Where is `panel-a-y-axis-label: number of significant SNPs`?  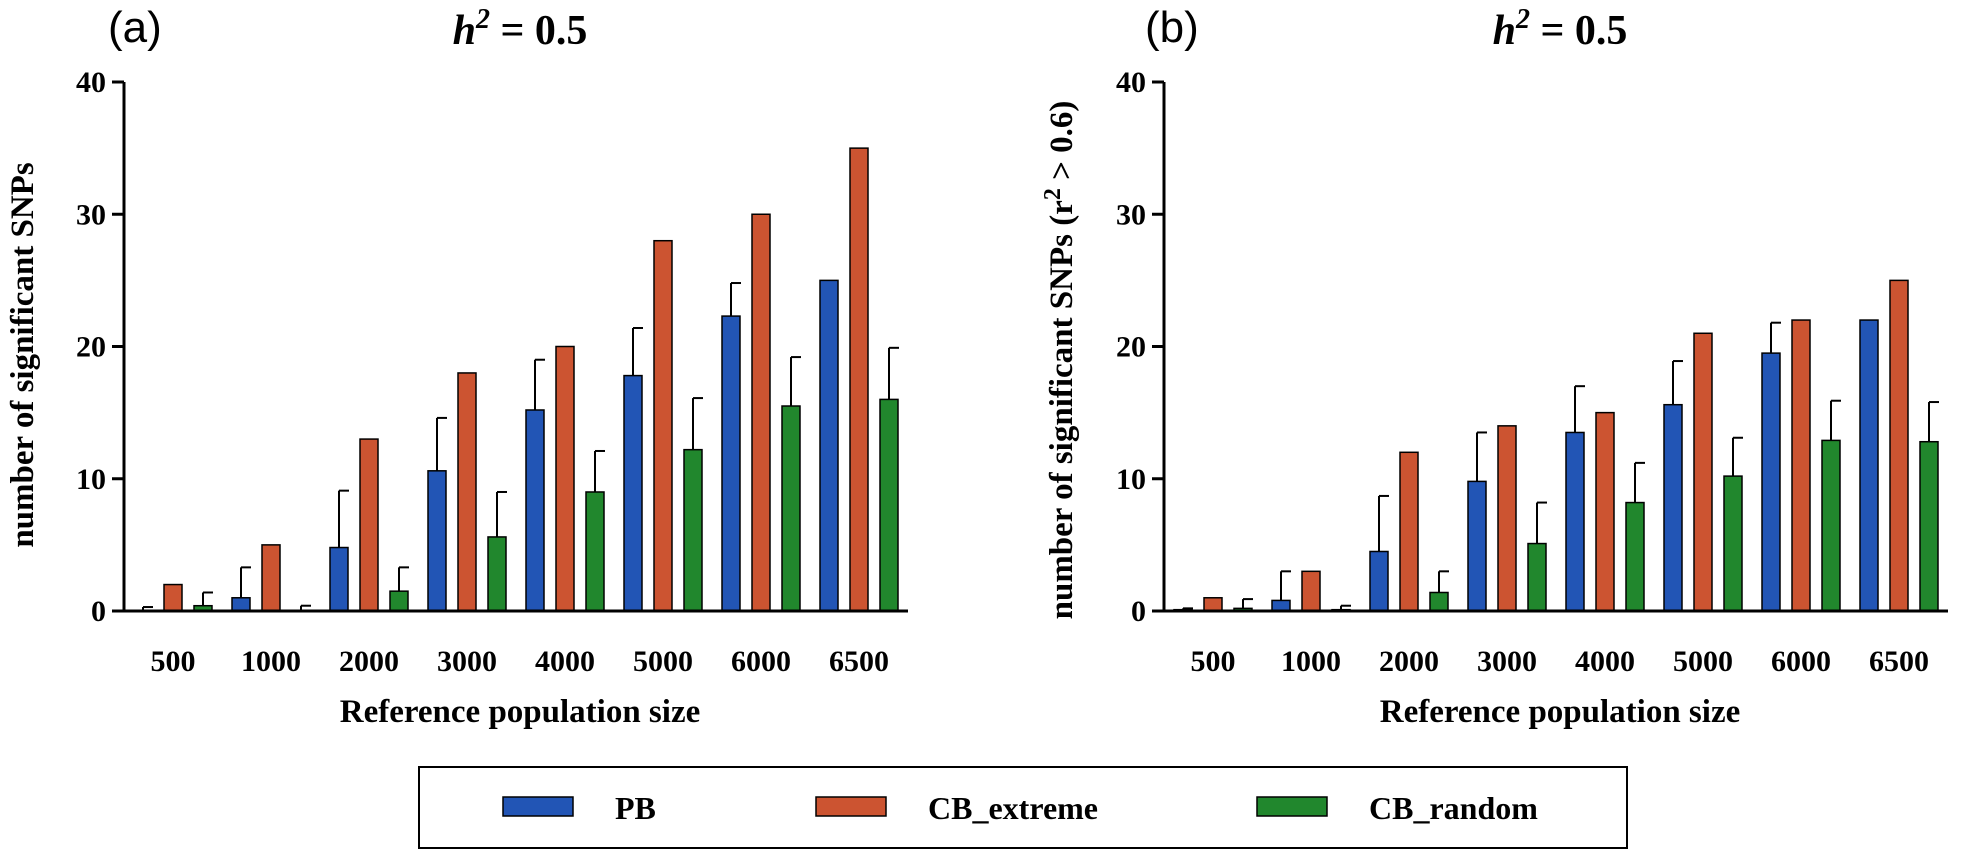 panel-a-y-axis-label: number of significant SNPs is located at coordinates (23, 355).